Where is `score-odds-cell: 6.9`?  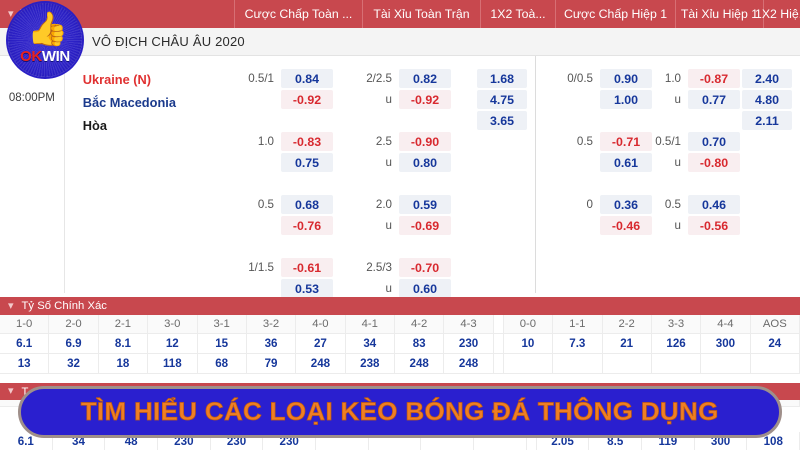 score-odds-cell: 6.9 is located at coordinates (74, 344).